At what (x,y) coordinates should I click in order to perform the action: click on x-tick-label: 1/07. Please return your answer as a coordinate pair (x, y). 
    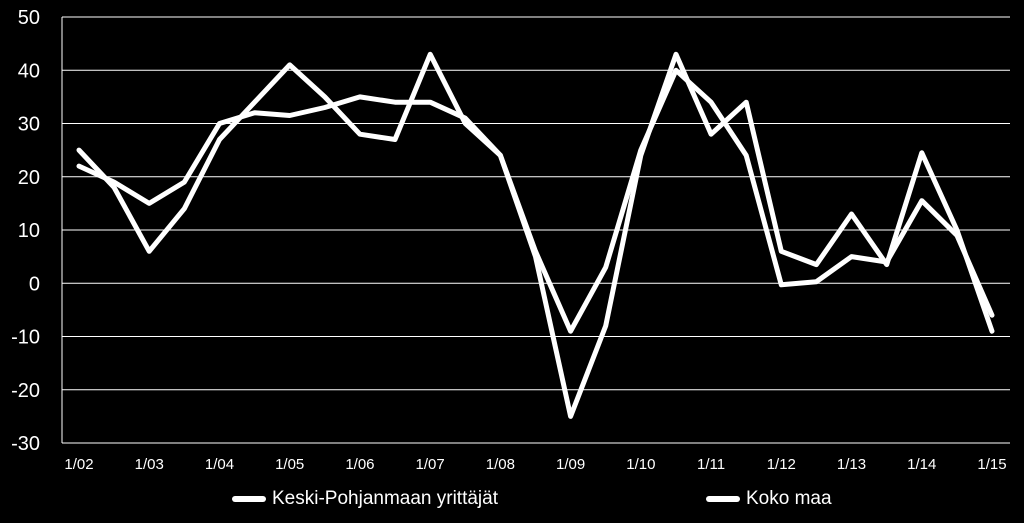
    Looking at the image, I should click on (430, 464).